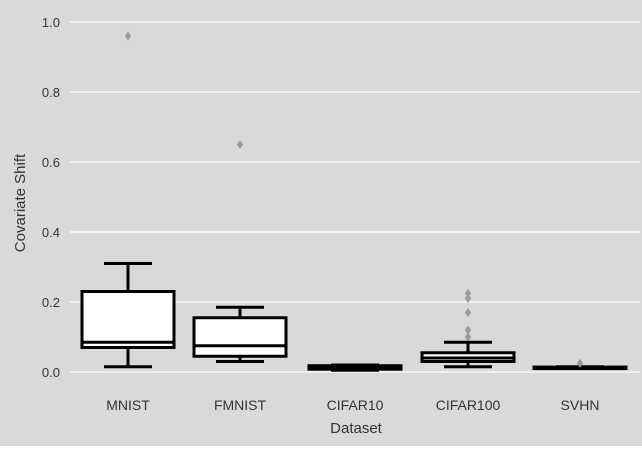  What do you see at coordinates (468, 405) in the screenshot?
I see `x-tick-label: CIFAR100` at bounding box center [468, 405].